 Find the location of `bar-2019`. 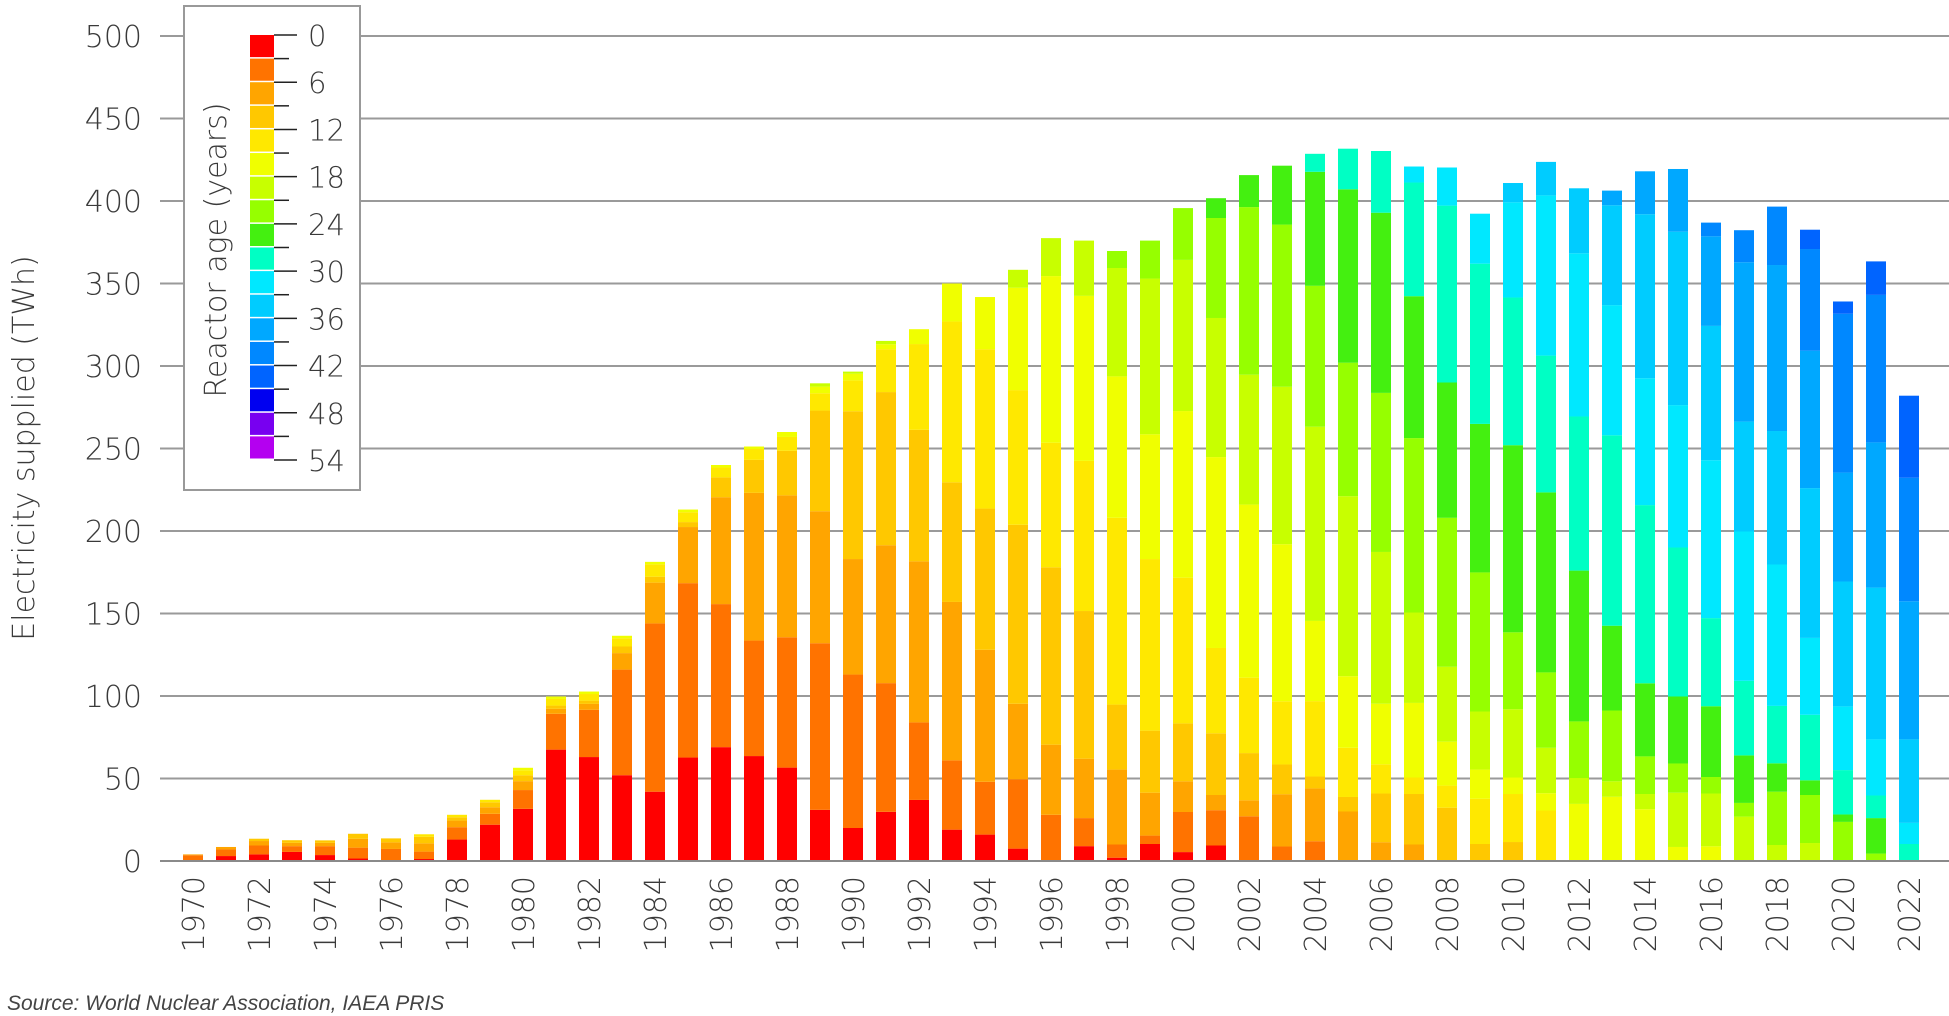

bar-2019 is located at coordinates (1810, 545).